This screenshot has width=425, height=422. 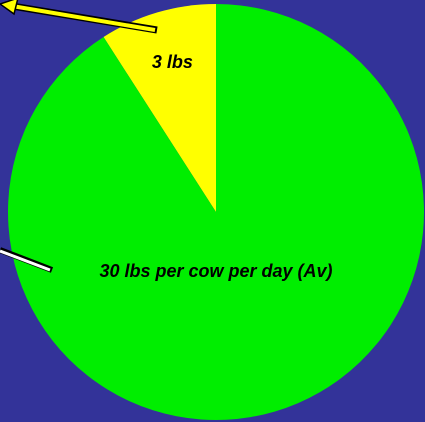 I want to click on pie-slice, so click(x=159, y=108).